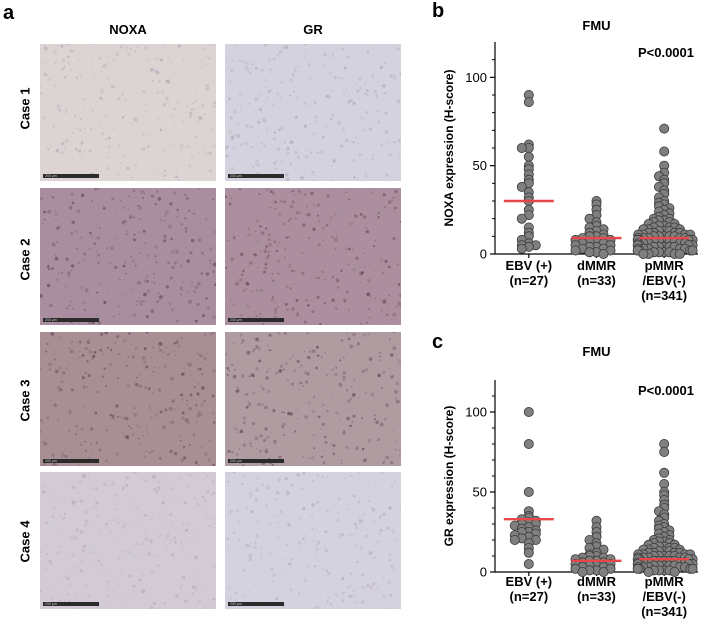 Image resolution: width=709 pixels, height=636 pixels. Describe the element at coordinates (313, 399) in the screenshot. I see `micrograph-case-3-gr: 200 μm` at that location.